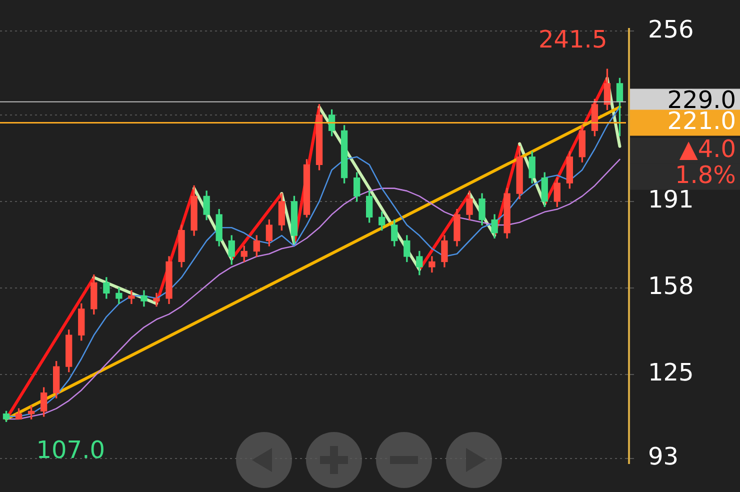 The image size is (740, 492). What do you see at coordinates (70, 450) in the screenshot?
I see `annotation: 107.0` at bounding box center [70, 450].